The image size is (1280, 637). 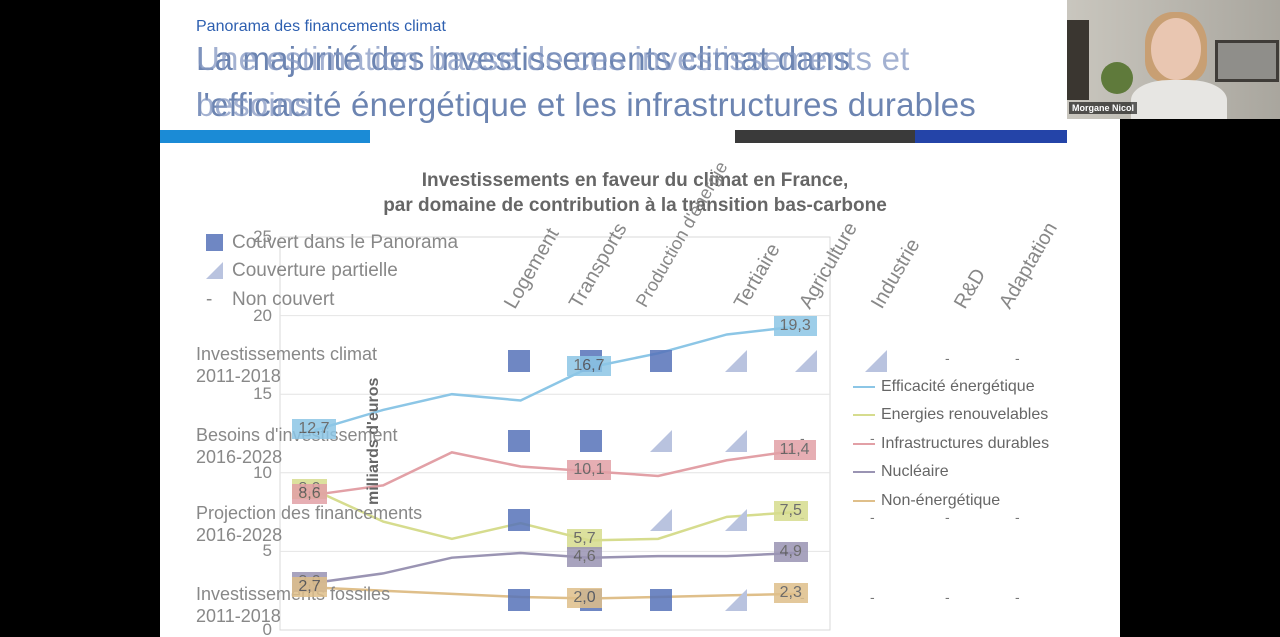 I want to click on data-label: 7,5, so click(x=790, y=511).